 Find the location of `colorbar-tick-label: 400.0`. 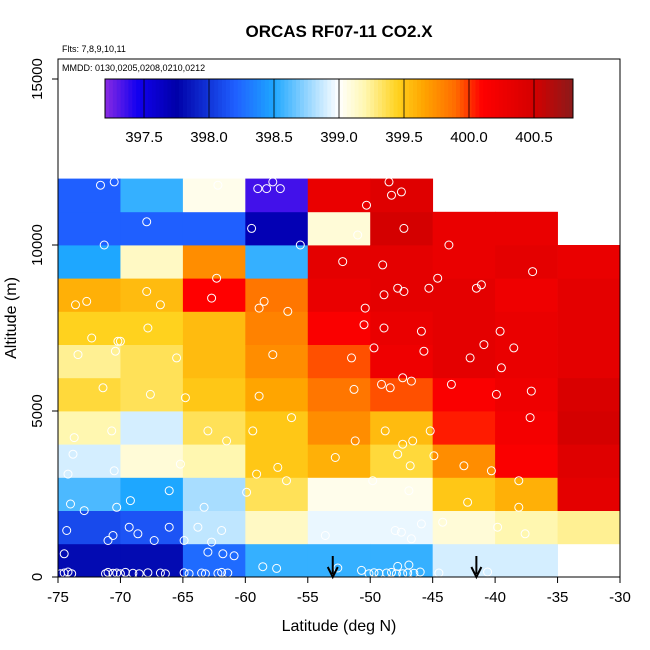

colorbar-tick-label: 400.0 is located at coordinates (469, 137).